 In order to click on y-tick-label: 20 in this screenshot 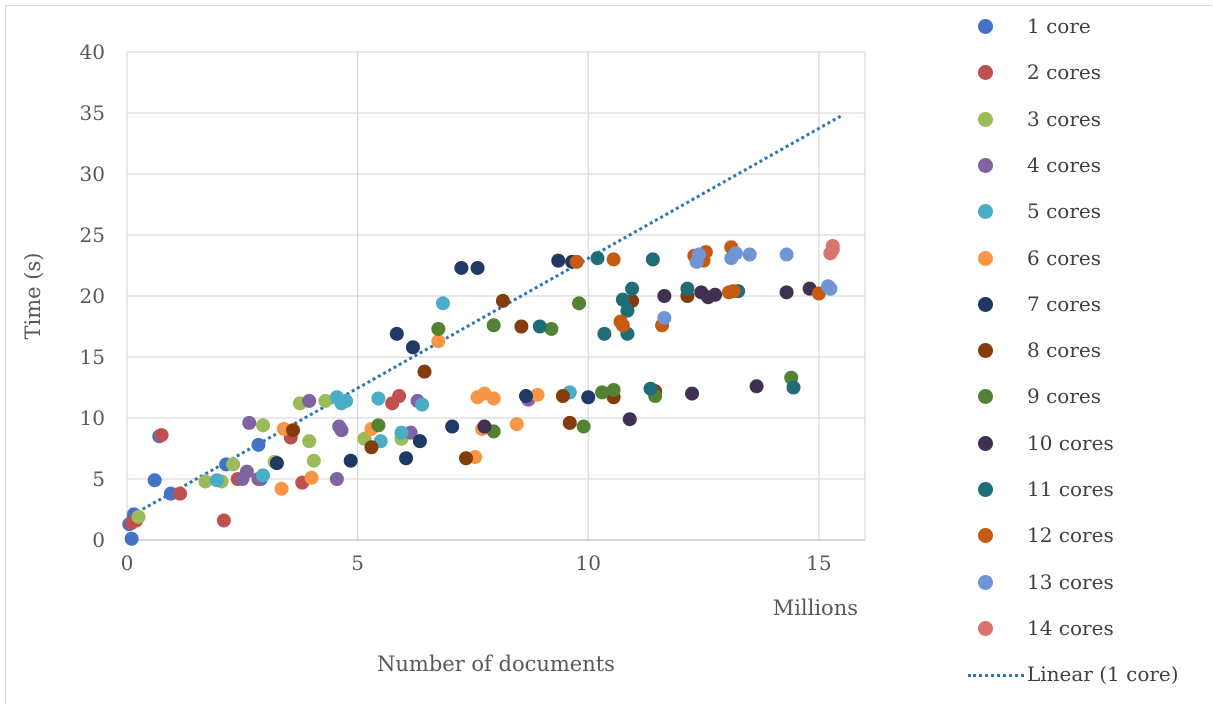, I will do `click(92, 296)`.